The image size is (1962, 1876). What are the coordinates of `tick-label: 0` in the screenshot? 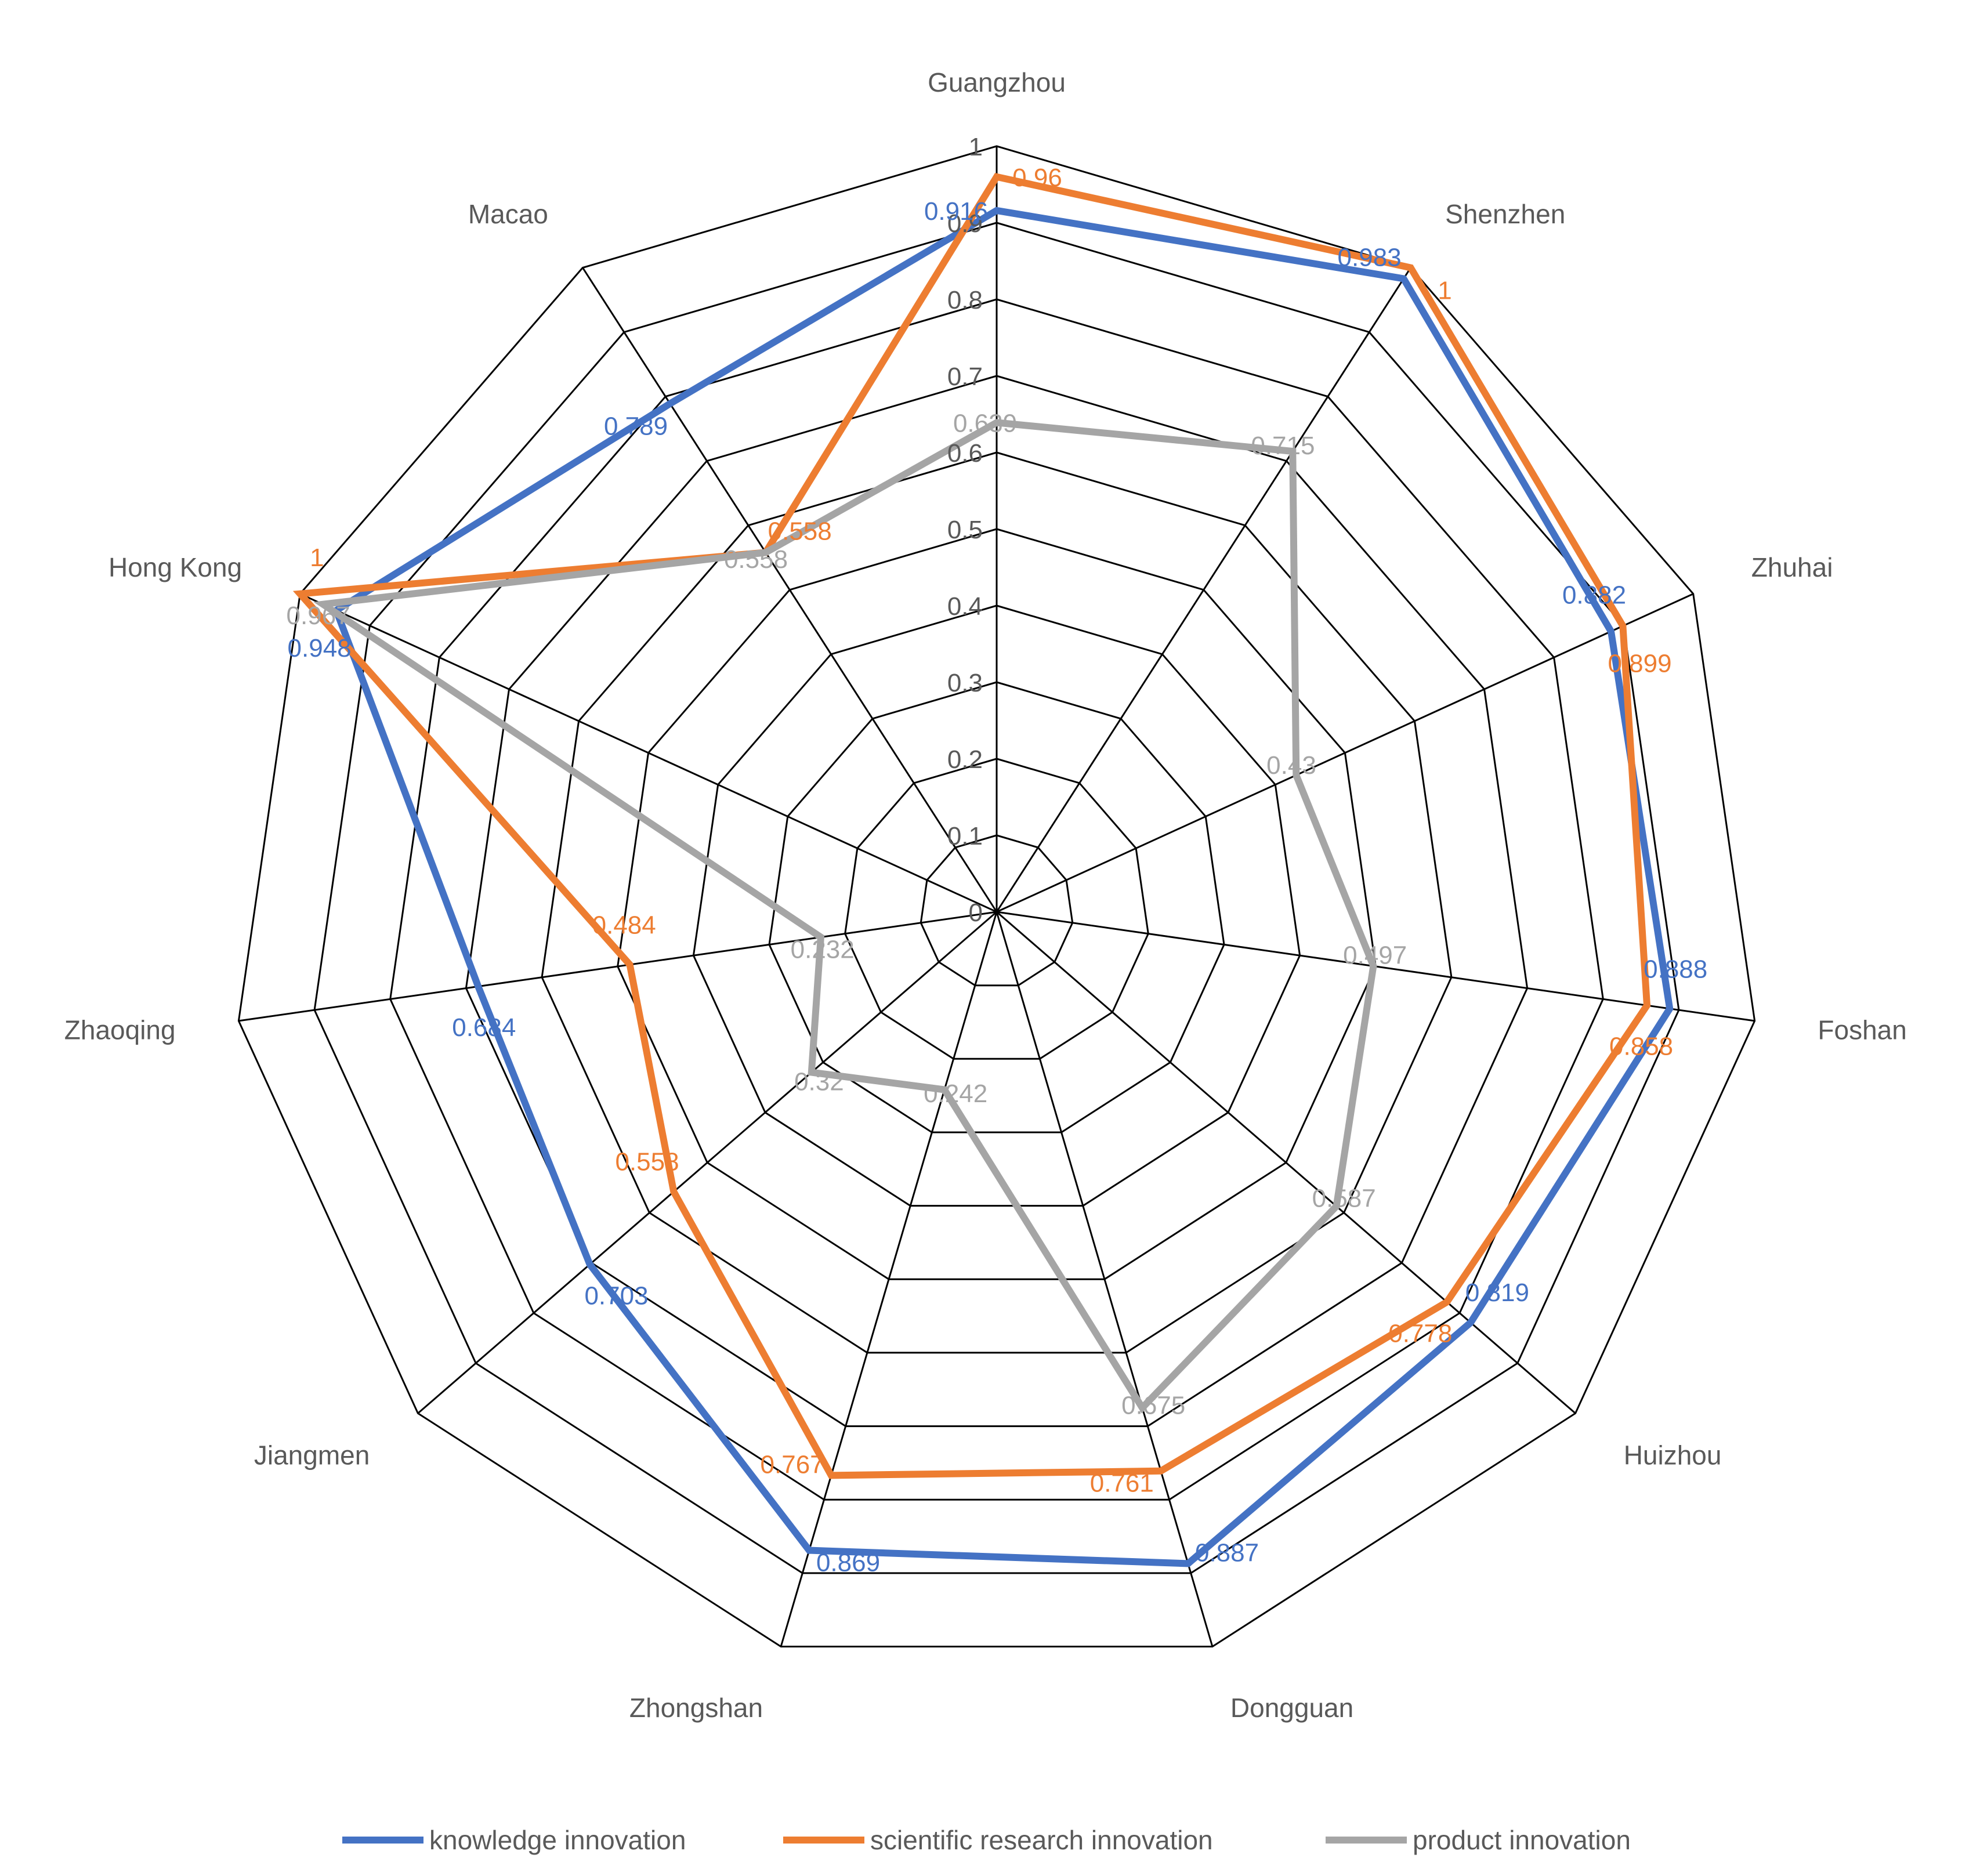 It's located at (976, 913).